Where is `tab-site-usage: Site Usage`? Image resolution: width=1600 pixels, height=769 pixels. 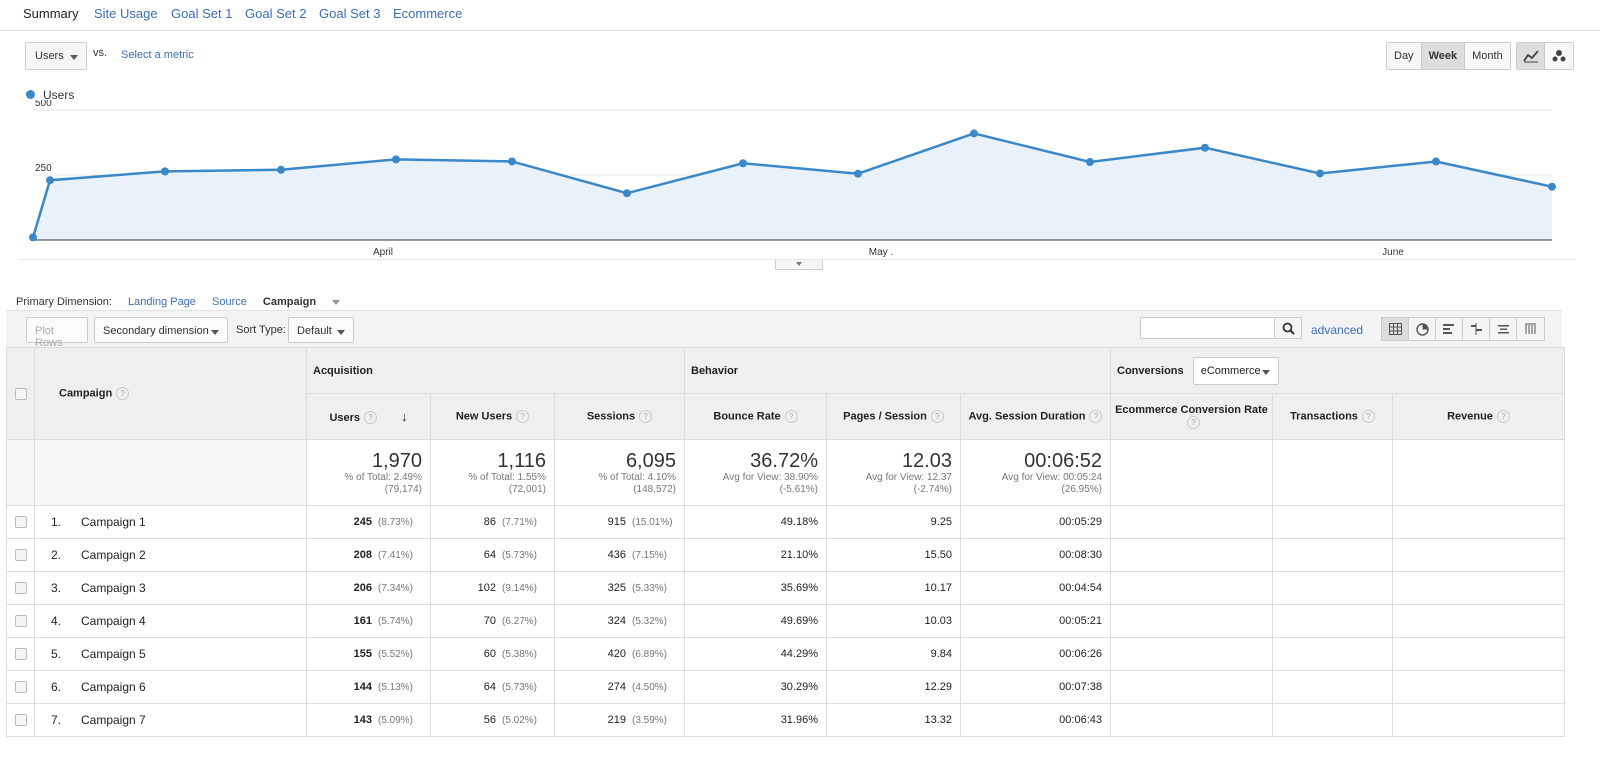 tab-site-usage: Site Usage is located at coordinates (126, 13).